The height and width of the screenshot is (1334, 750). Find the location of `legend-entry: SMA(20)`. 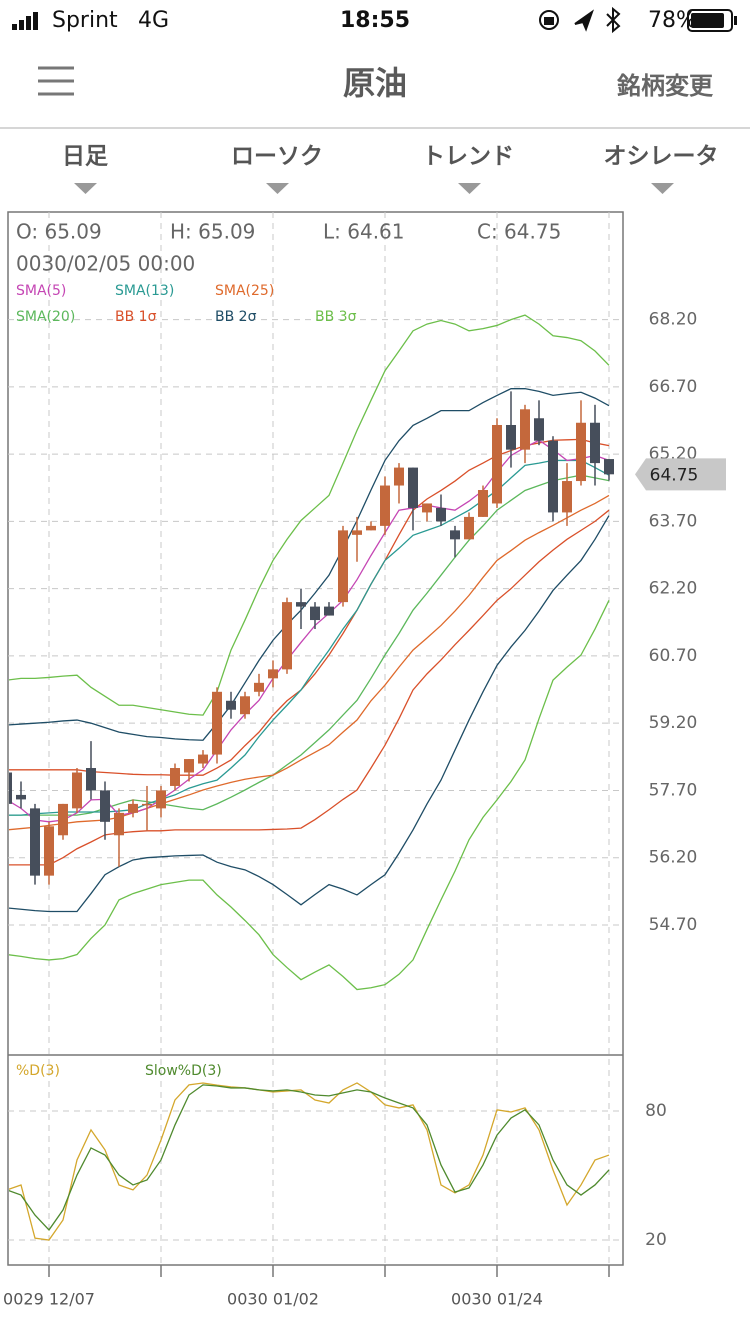

legend-entry: SMA(20) is located at coordinates (45, 317).